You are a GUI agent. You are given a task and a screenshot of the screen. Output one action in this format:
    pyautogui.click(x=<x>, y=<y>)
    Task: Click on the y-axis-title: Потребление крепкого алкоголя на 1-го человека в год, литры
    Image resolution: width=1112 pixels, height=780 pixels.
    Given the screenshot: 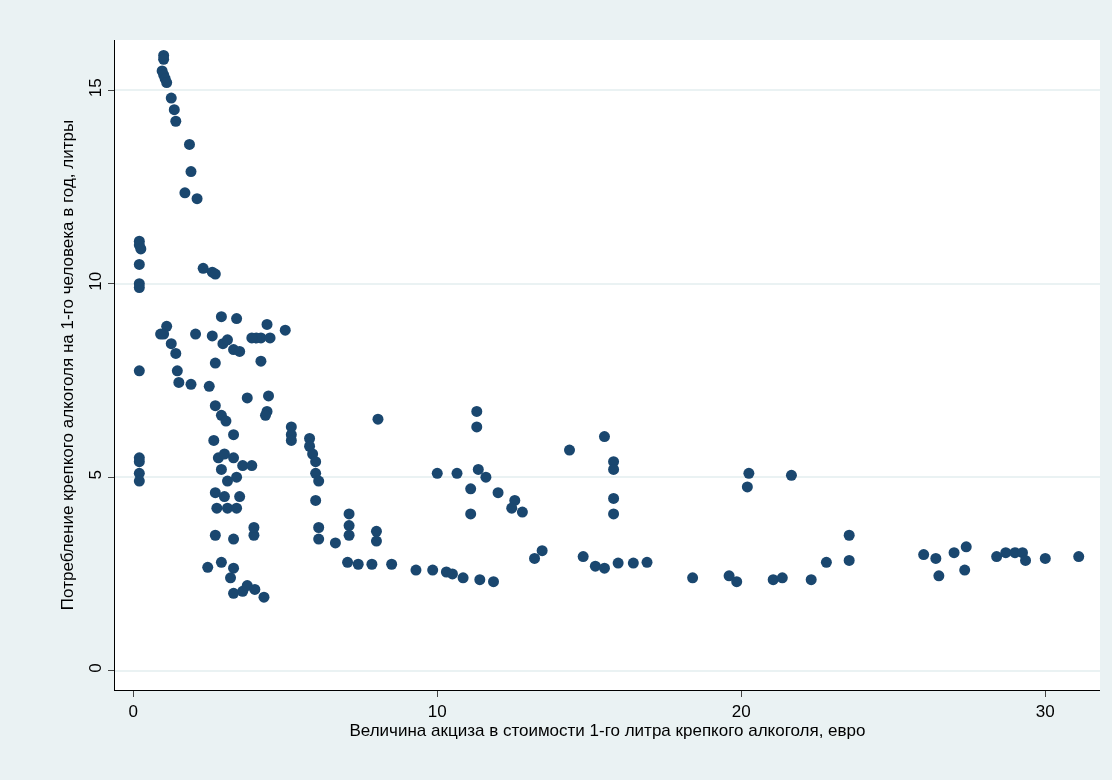 What is the action you would take?
    pyautogui.click(x=67, y=365)
    